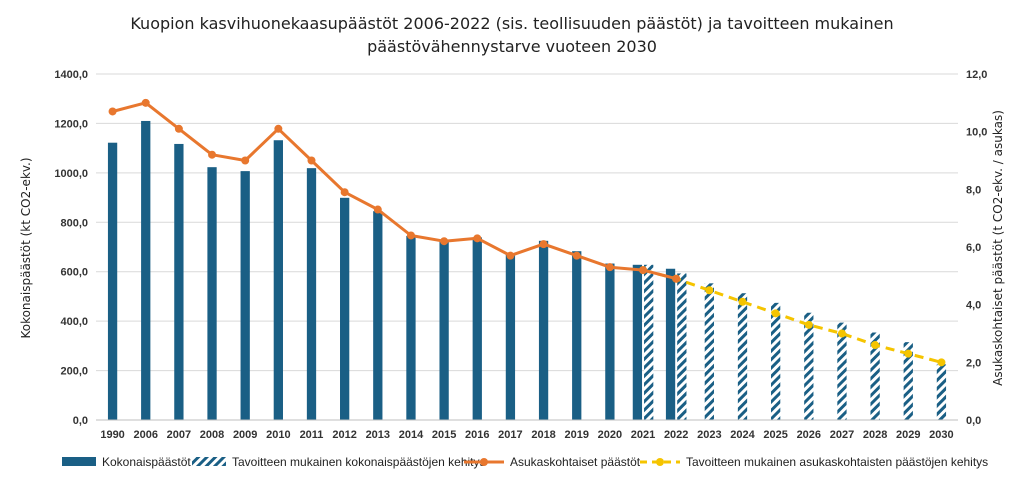 The image size is (1024, 481). What do you see at coordinates (510, 435) in the screenshot?
I see `x-tick-label: 2017` at bounding box center [510, 435].